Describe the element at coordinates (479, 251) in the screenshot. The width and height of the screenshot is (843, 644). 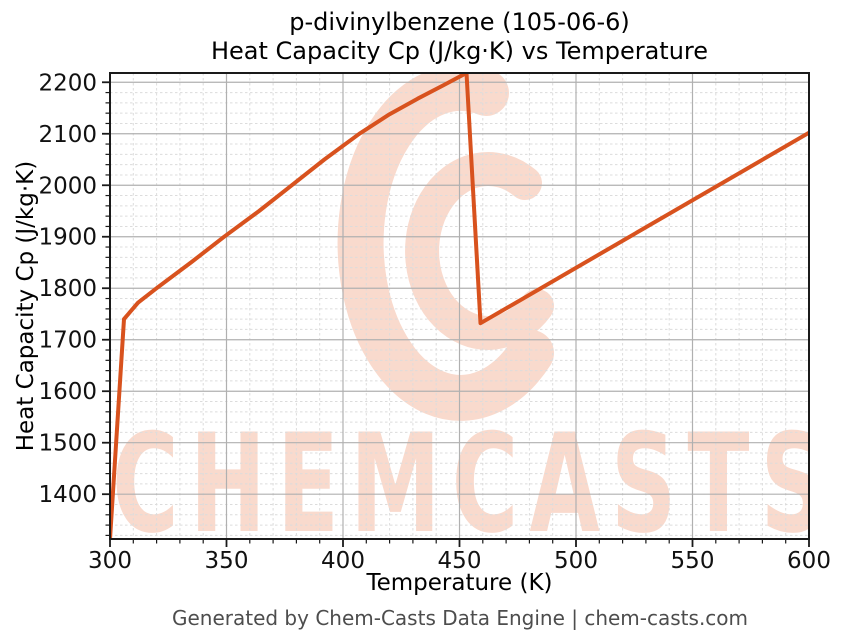
I see `watermark-logo-inner-swoosh-icon` at that location.